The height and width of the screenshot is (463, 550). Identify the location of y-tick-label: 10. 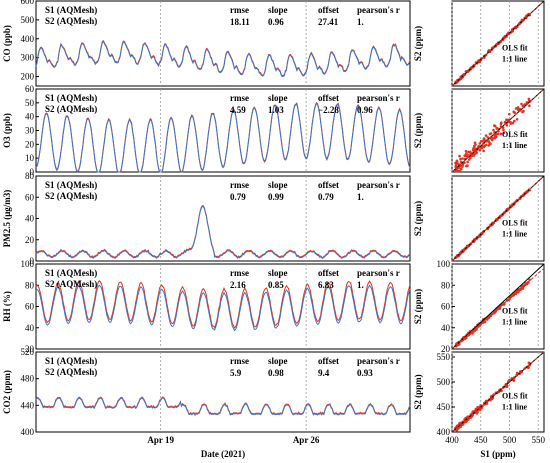
(30, 158).